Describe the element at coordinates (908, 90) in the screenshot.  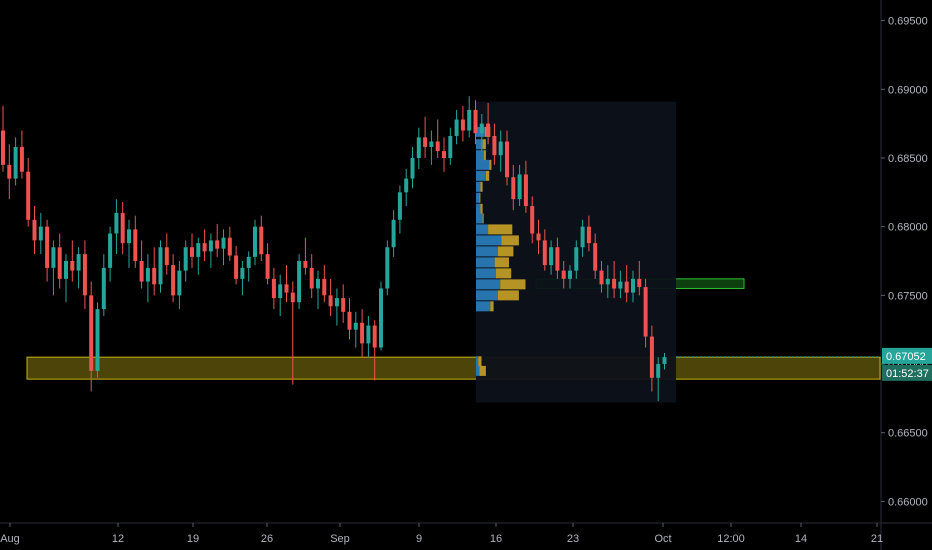
I see `y-tick-label: 0.69000` at that location.